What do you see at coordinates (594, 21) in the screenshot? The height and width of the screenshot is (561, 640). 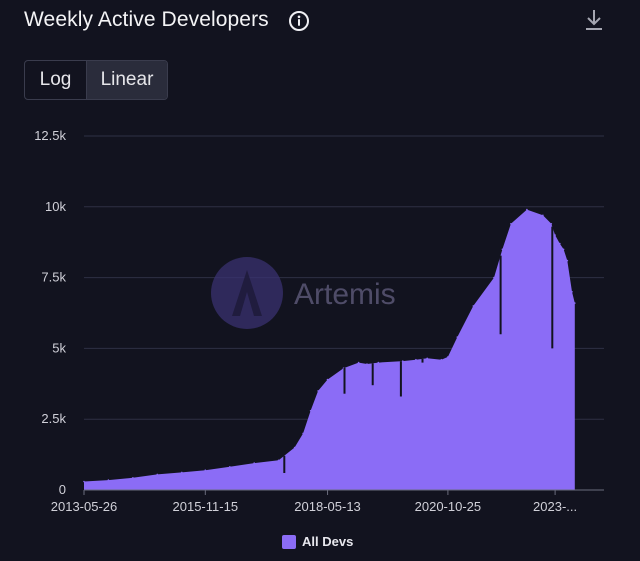 I see `download-icon` at bounding box center [594, 21].